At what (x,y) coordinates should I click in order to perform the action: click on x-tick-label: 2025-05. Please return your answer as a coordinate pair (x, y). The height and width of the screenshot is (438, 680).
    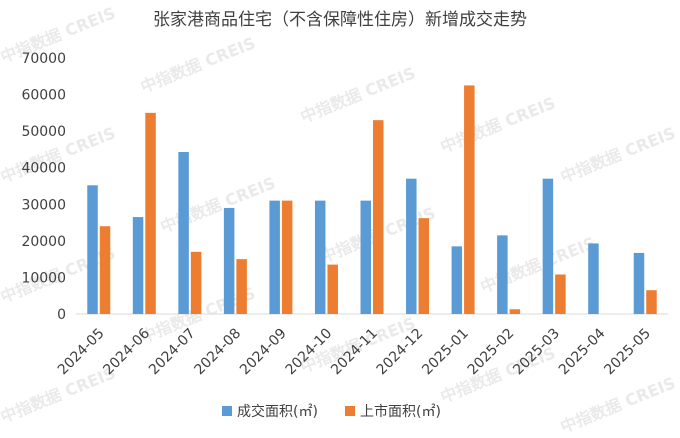
    Looking at the image, I should click on (627, 352).